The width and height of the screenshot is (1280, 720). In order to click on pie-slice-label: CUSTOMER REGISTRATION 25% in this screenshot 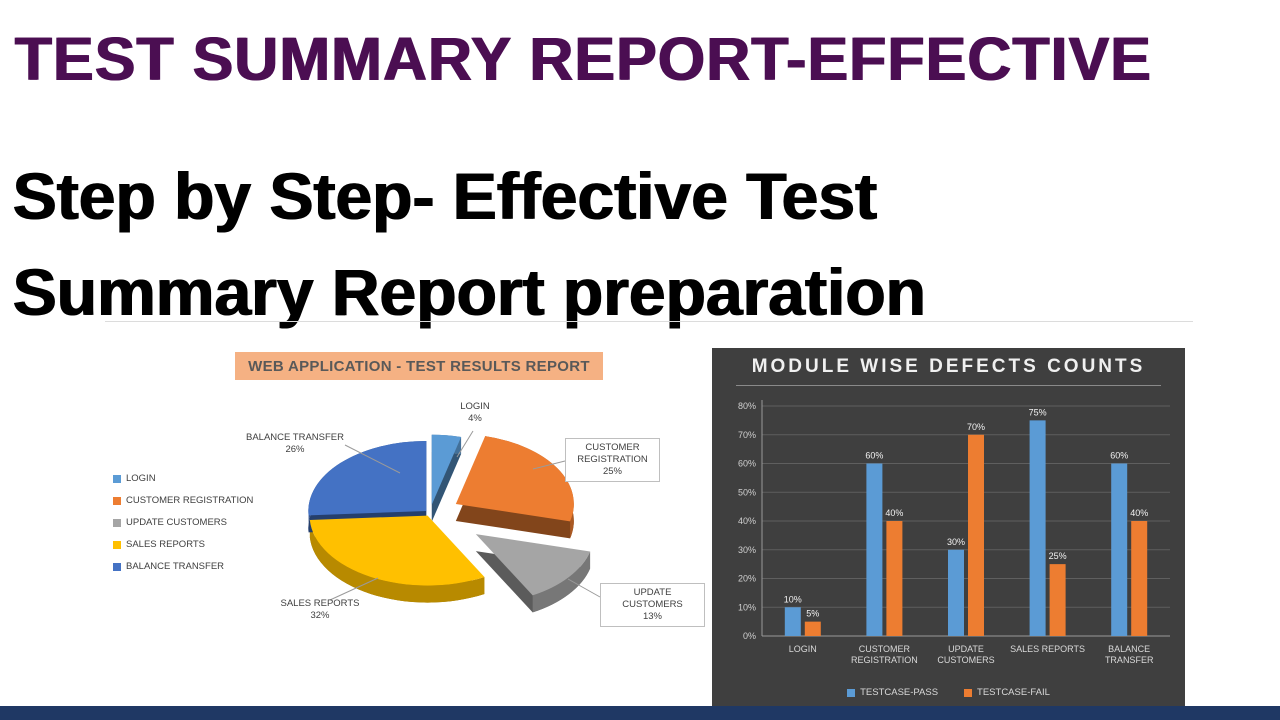, I will do `click(612, 460)`.